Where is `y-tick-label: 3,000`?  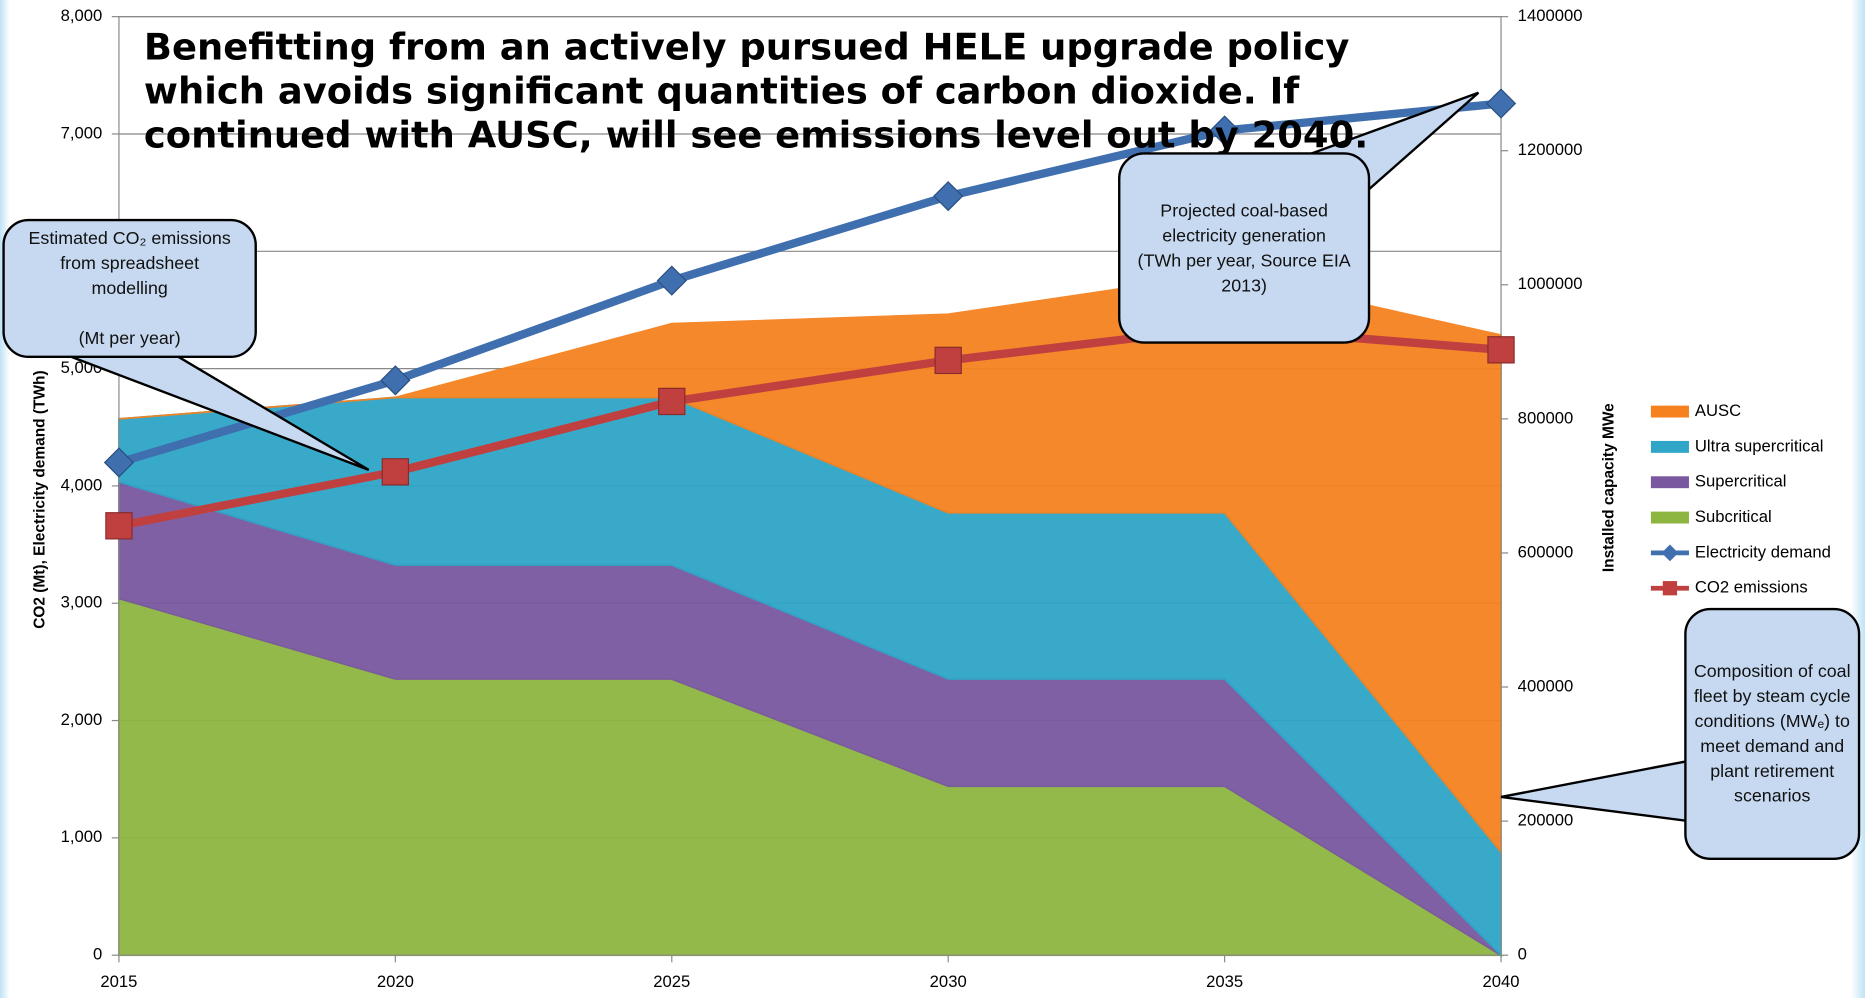 y-tick-label: 3,000 is located at coordinates (82, 602).